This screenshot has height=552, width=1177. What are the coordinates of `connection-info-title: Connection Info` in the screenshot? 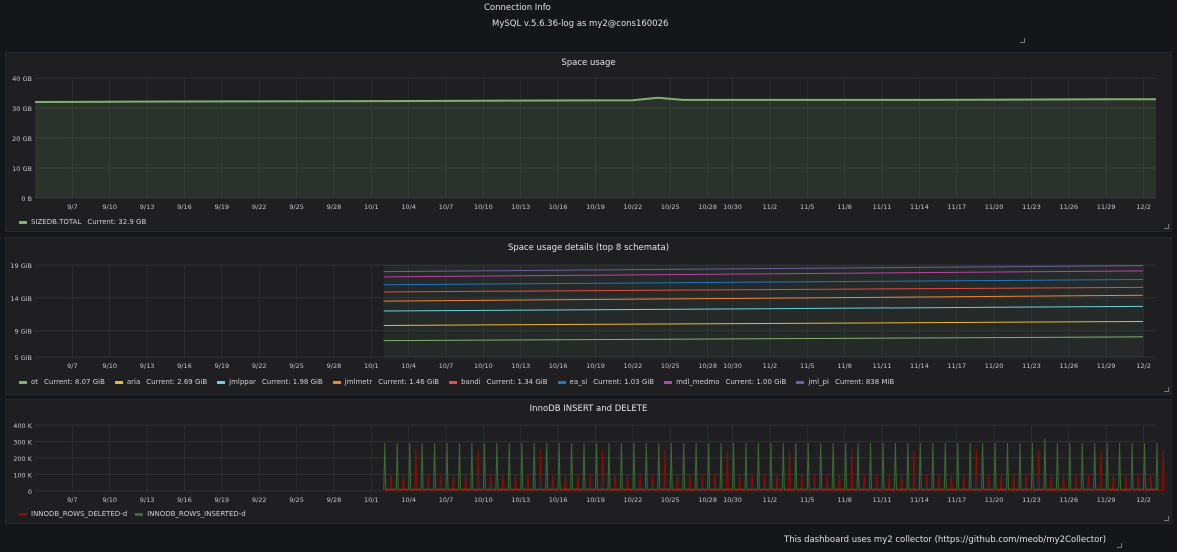 It's located at (517, 8).